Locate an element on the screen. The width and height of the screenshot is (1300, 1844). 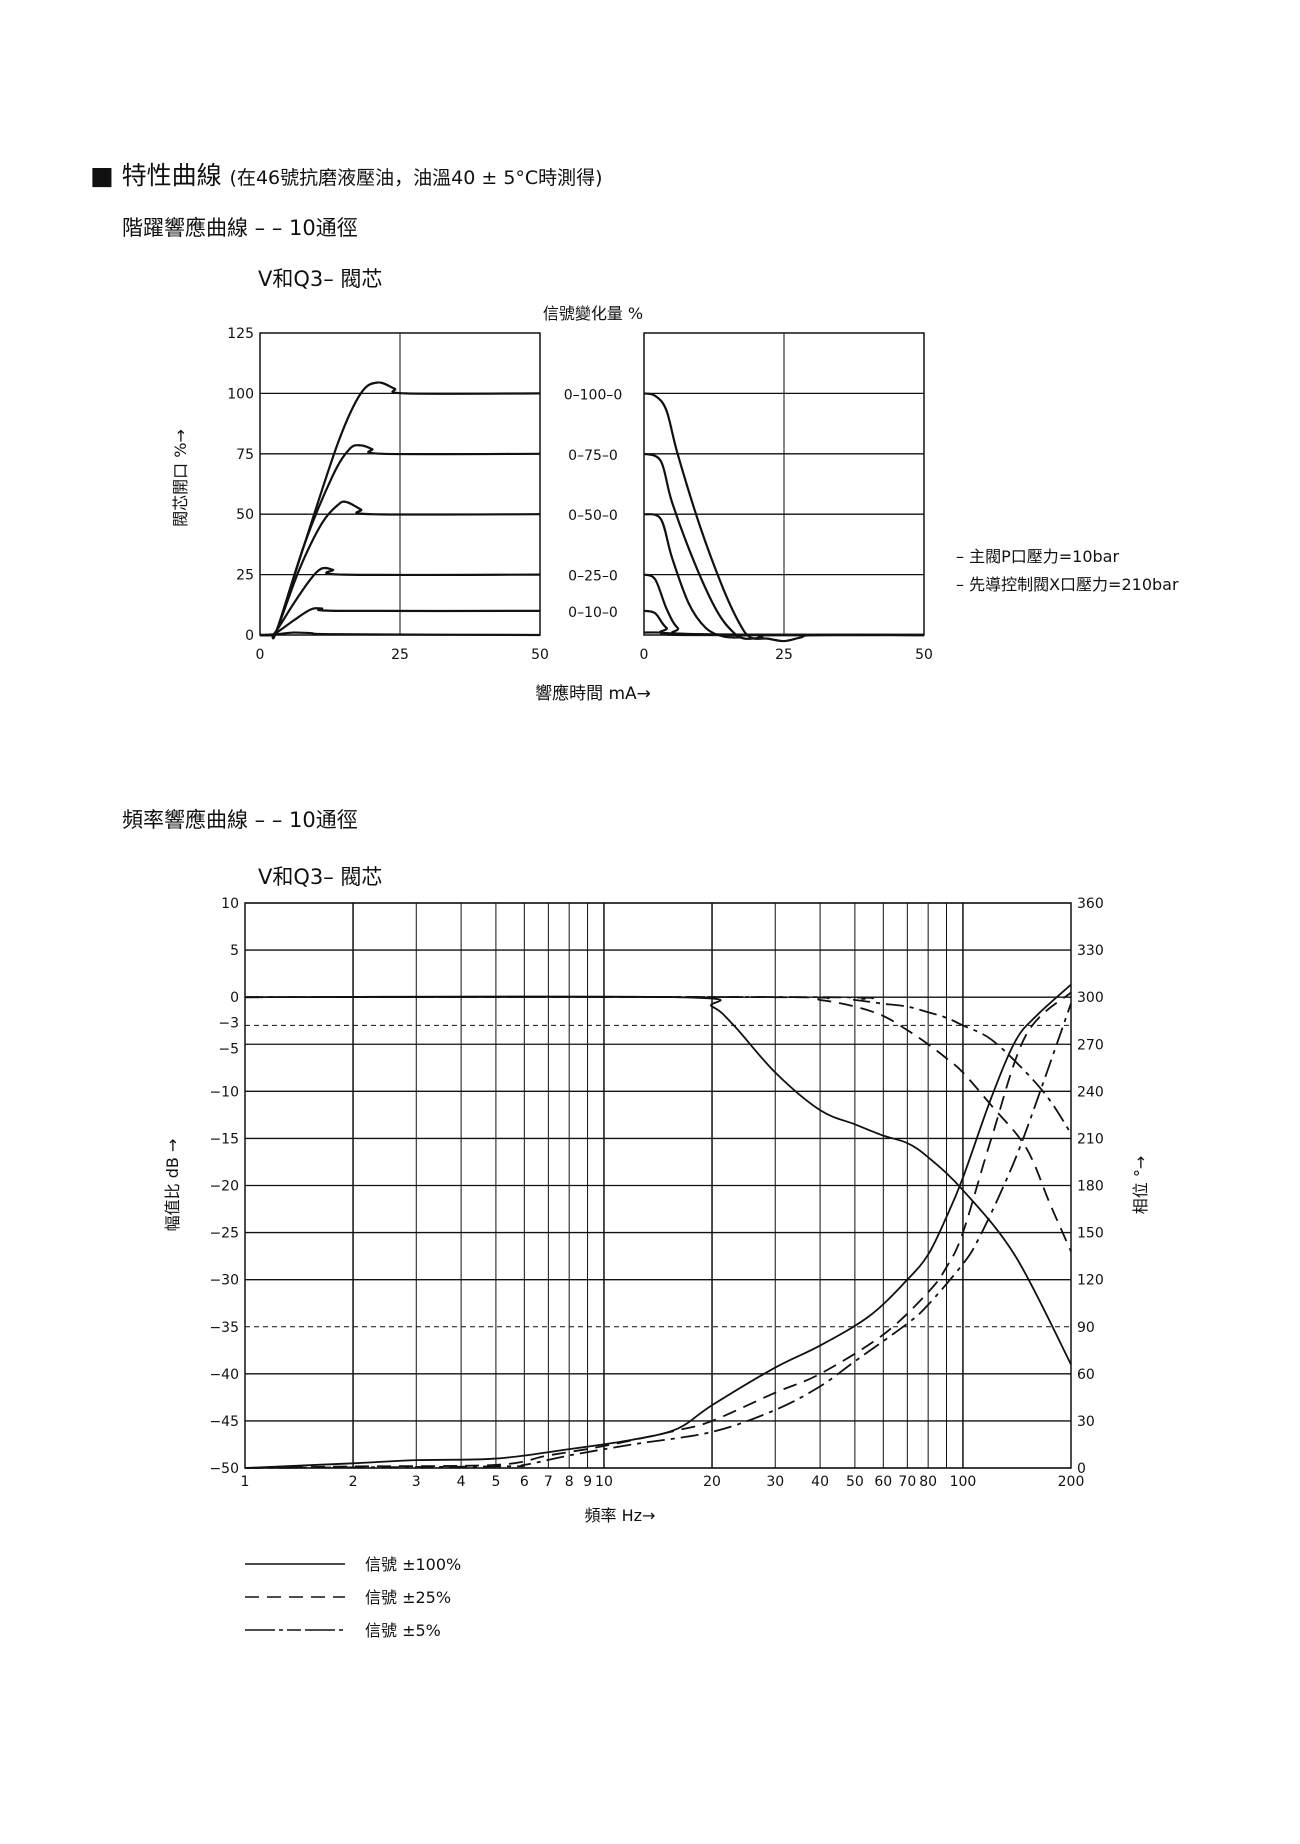
y2-tick-label: 30 is located at coordinates (1086, 1422).